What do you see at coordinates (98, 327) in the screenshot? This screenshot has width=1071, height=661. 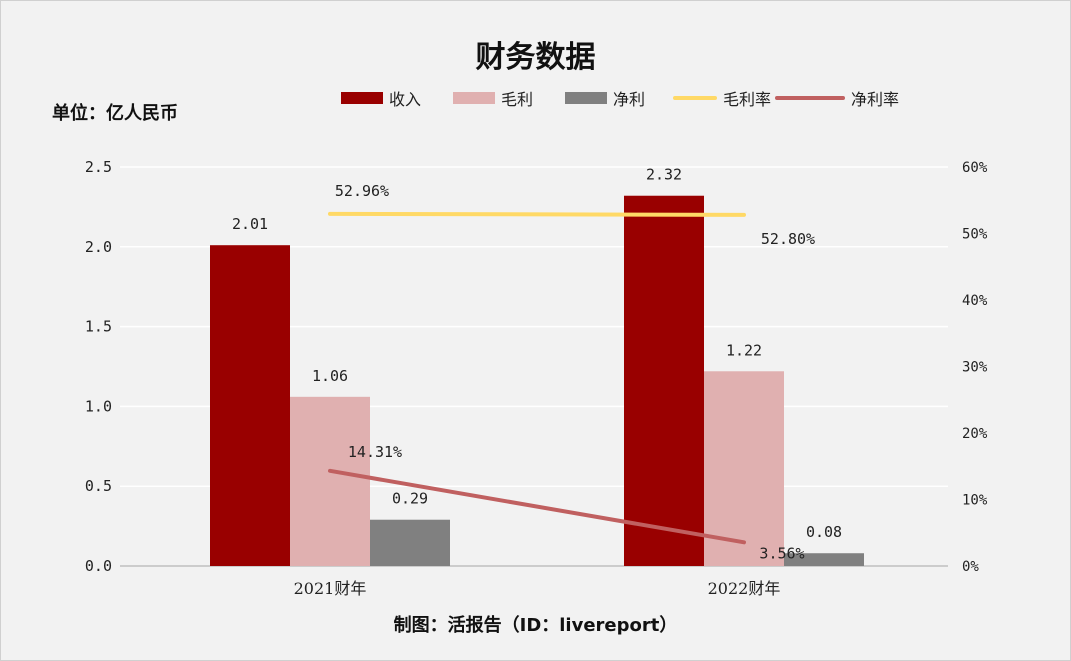 I see `y-left-tick-label: 1.5` at bounding box center [98, 327].